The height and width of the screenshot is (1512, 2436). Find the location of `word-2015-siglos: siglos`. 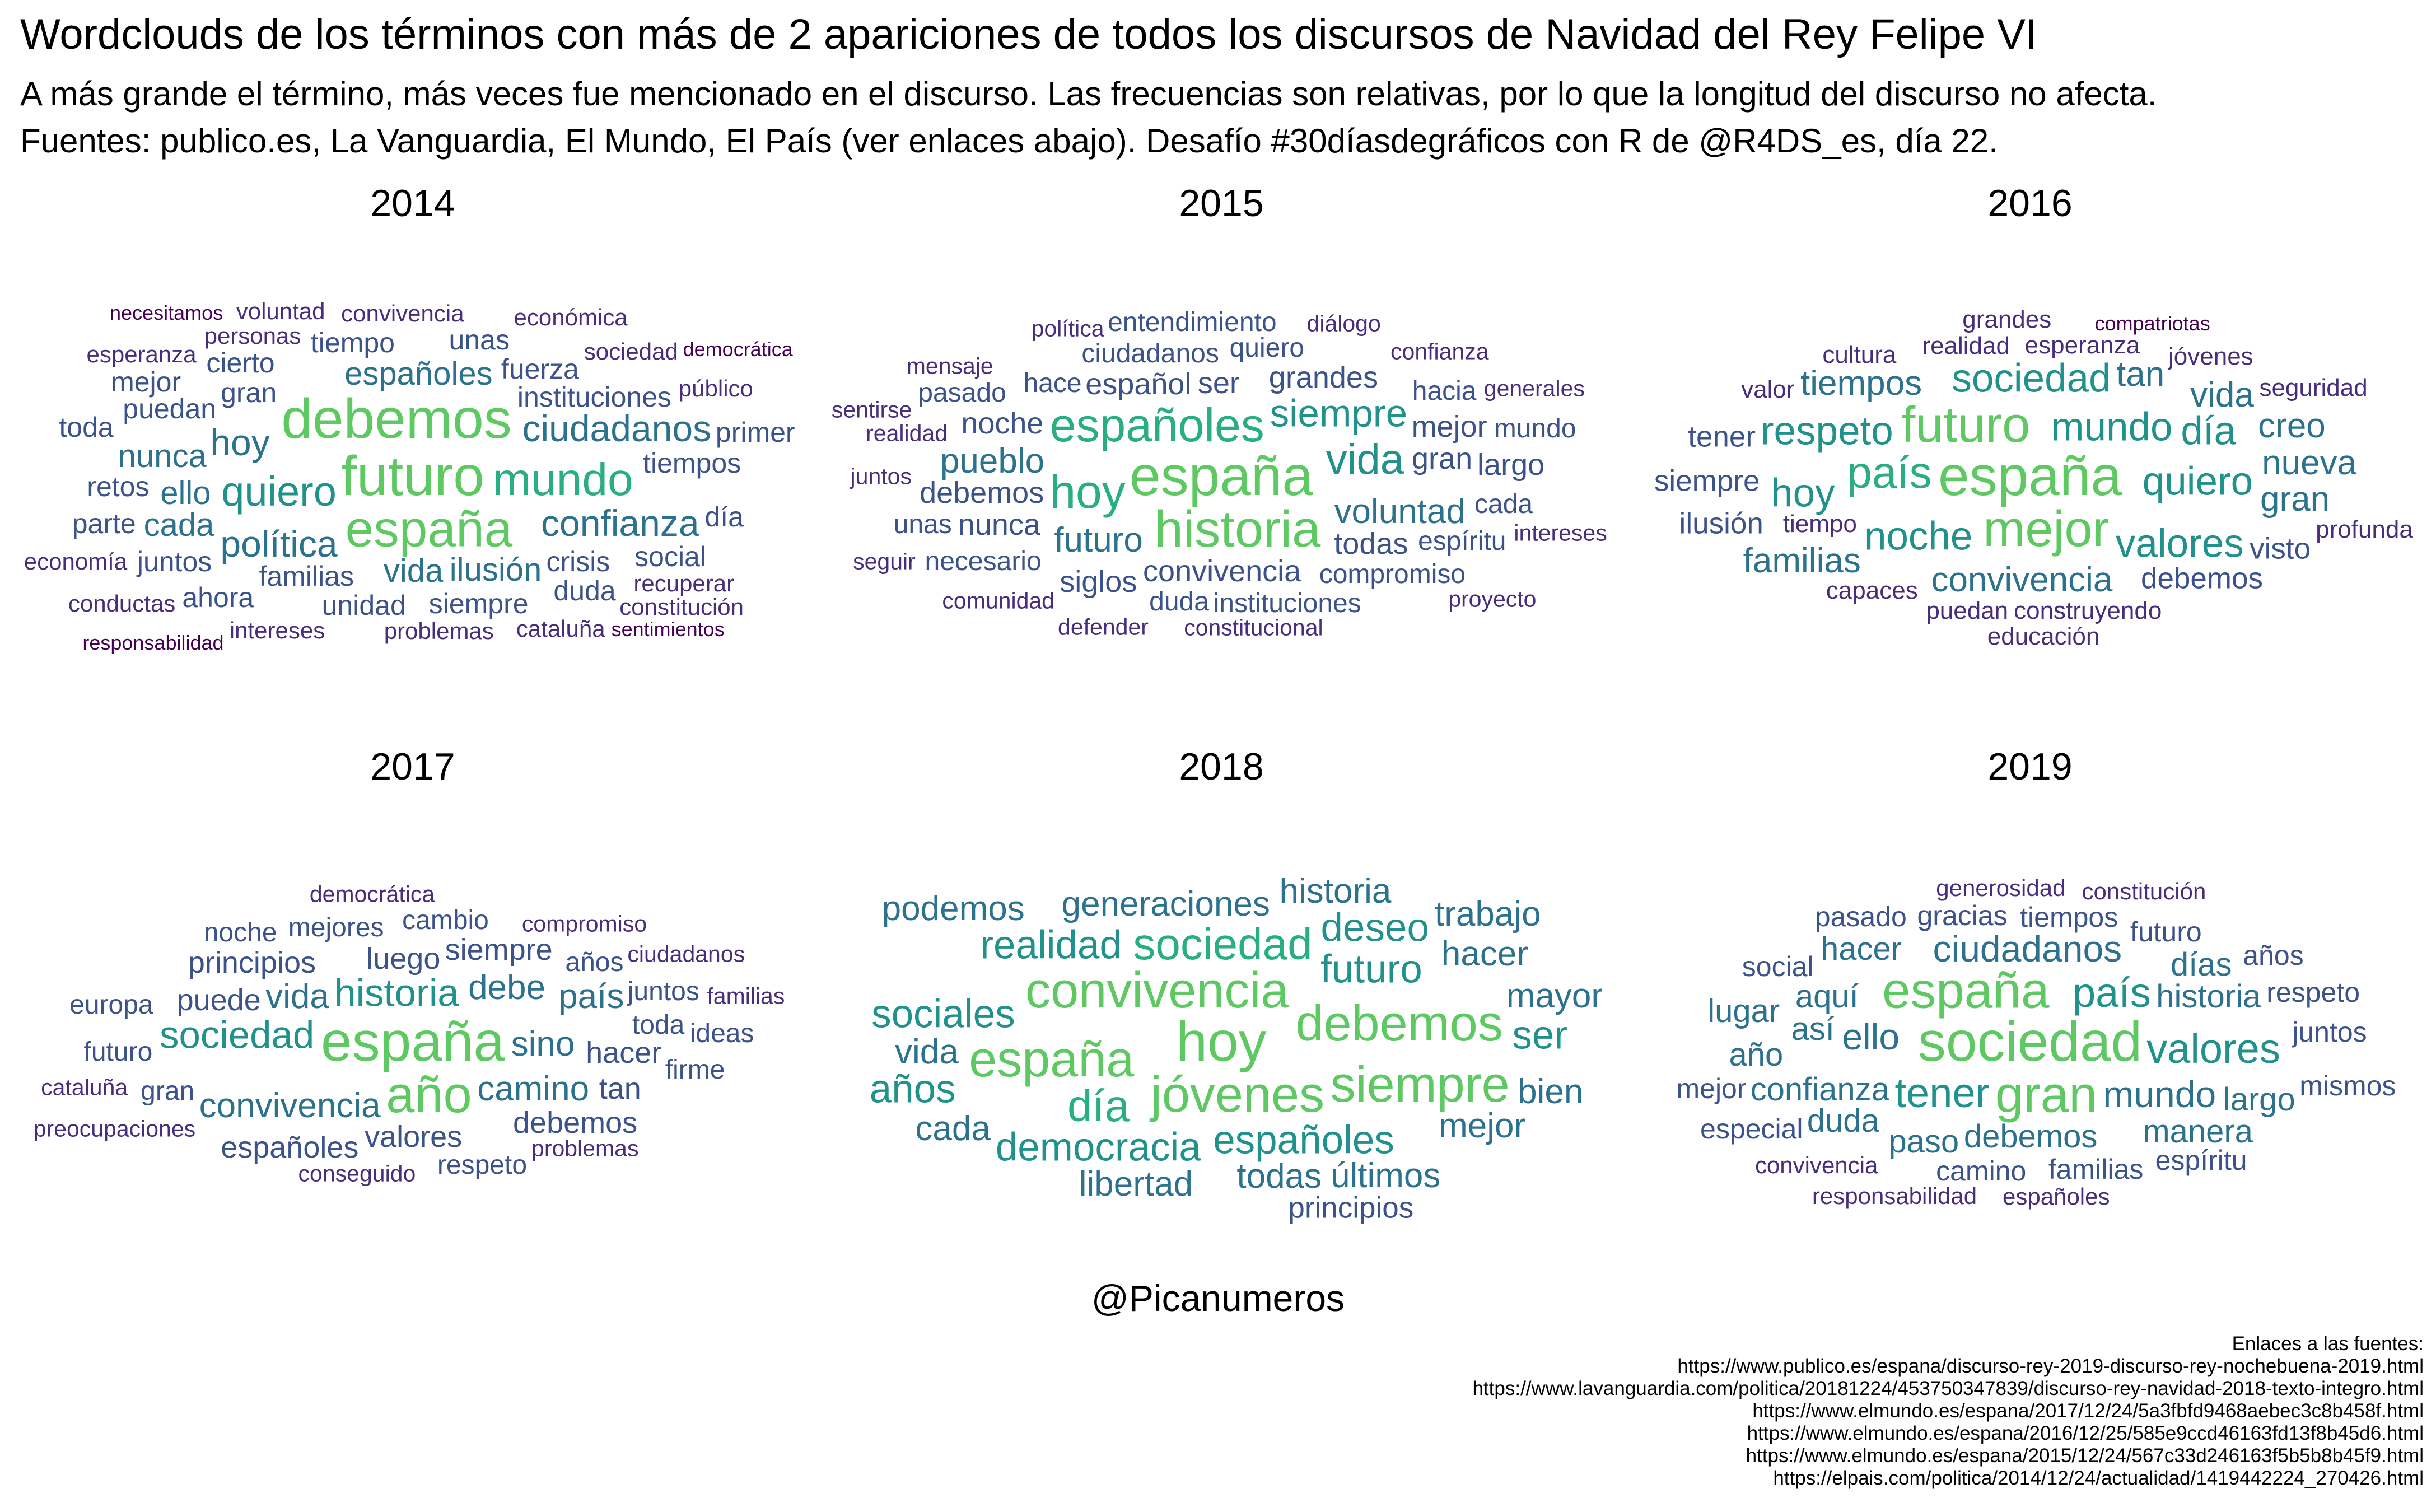

word-2015-siglos: siglos is located at coordinates (1099, 581).